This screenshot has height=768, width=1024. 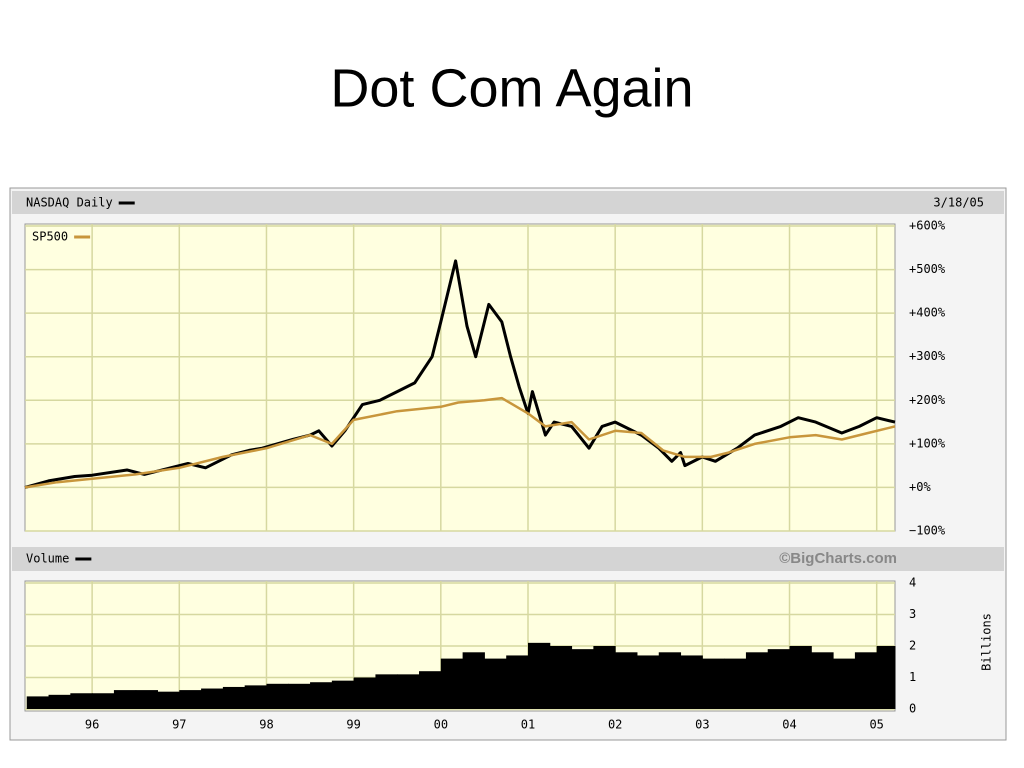 What do you see at coordinates (927, 313) in the screenshot?
I see `y-tick-label: +400%` at bounding box center [927, 313].